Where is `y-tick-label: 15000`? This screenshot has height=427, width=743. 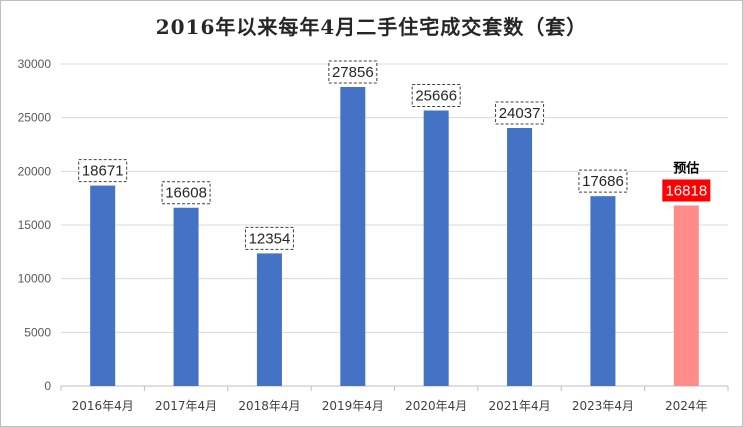
y-tick-label: 15000 is located at coordinates (35, 225).